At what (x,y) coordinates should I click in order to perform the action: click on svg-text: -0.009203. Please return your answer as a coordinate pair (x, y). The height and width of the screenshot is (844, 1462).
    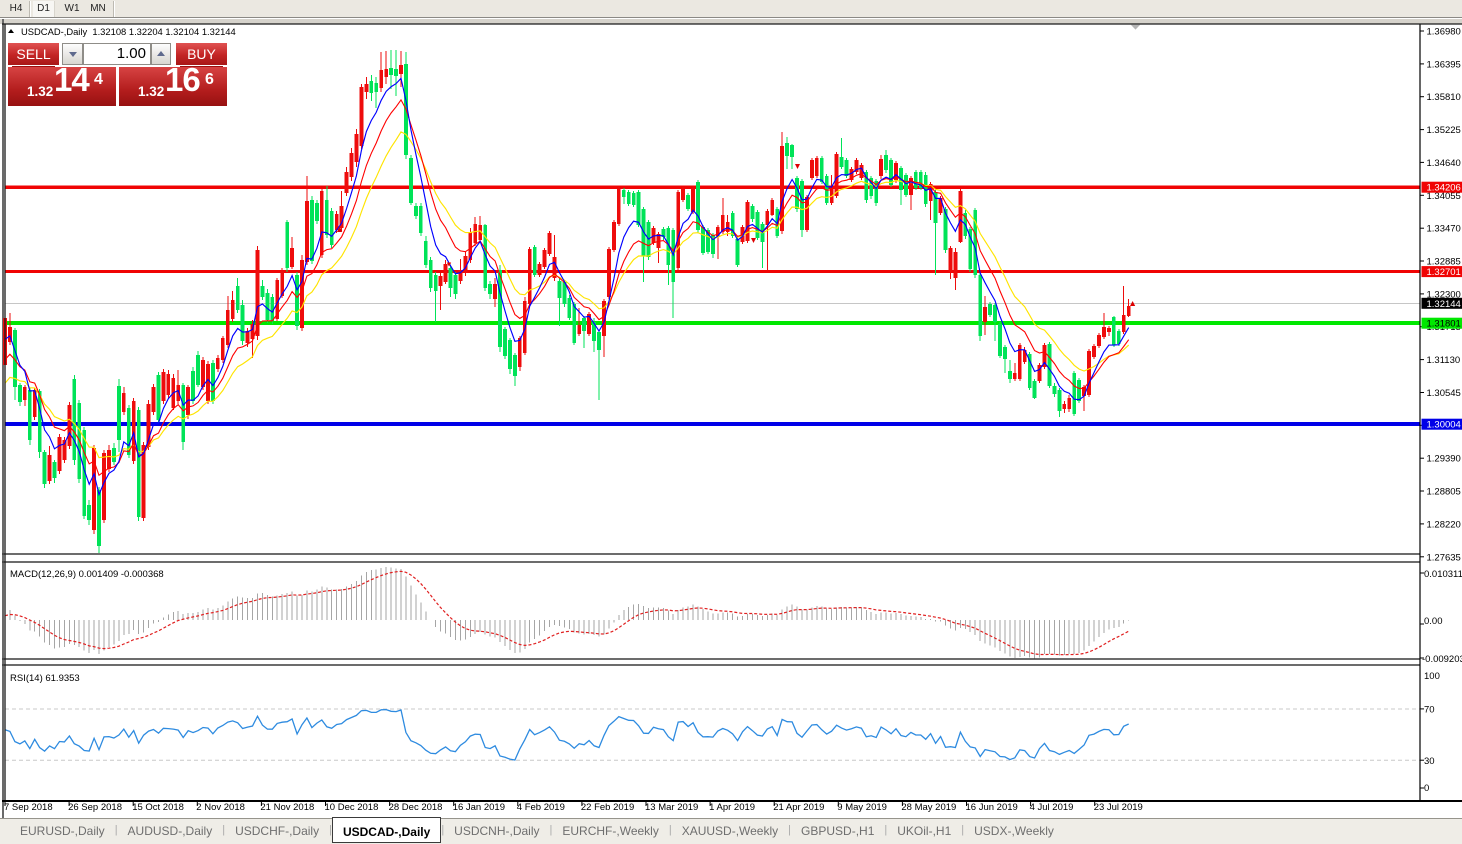
    Looking at the image, I should click on (1442, 659).